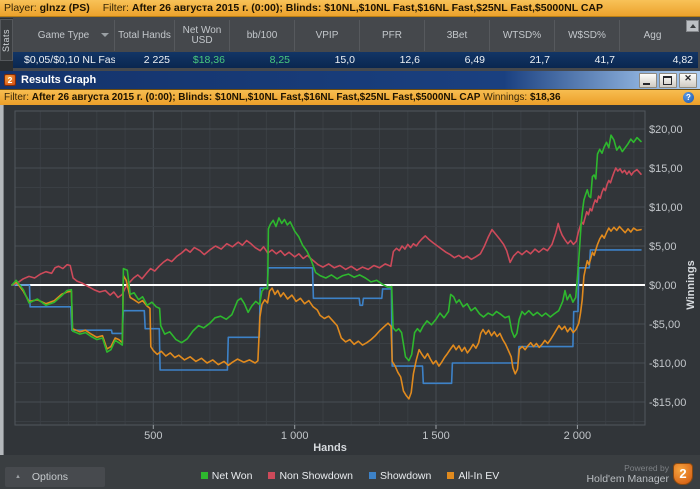 Image resolution: width=700 pixels, height=489 pixels. I want to click on legend-item-all-in-ev: All-In EV, so click(473, 476).